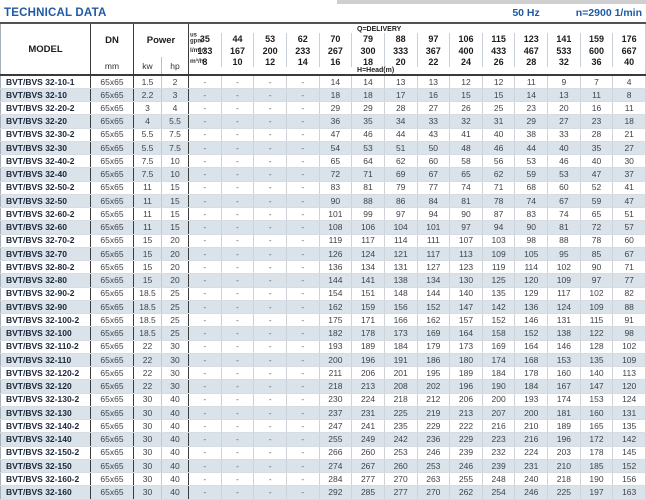 Image resolution: width=646 pixels, height=500 pixels. I want to click on head-value-cell: 81, so click(564, 227).